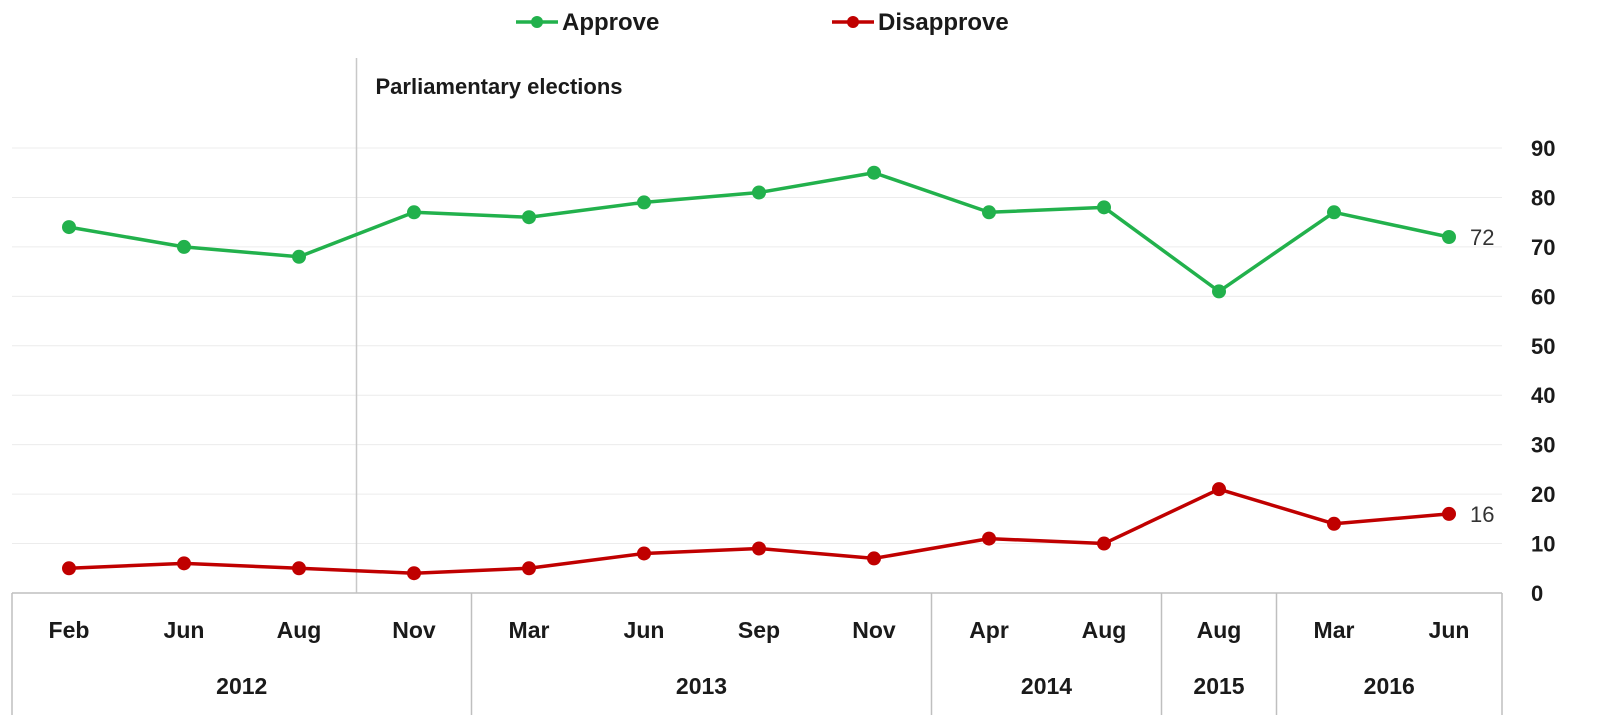 This screenshot has width=1603, height=715. Describe the element at coordinates (1046, 686) in the screenshot. I see `year-label: 2014` at that location.